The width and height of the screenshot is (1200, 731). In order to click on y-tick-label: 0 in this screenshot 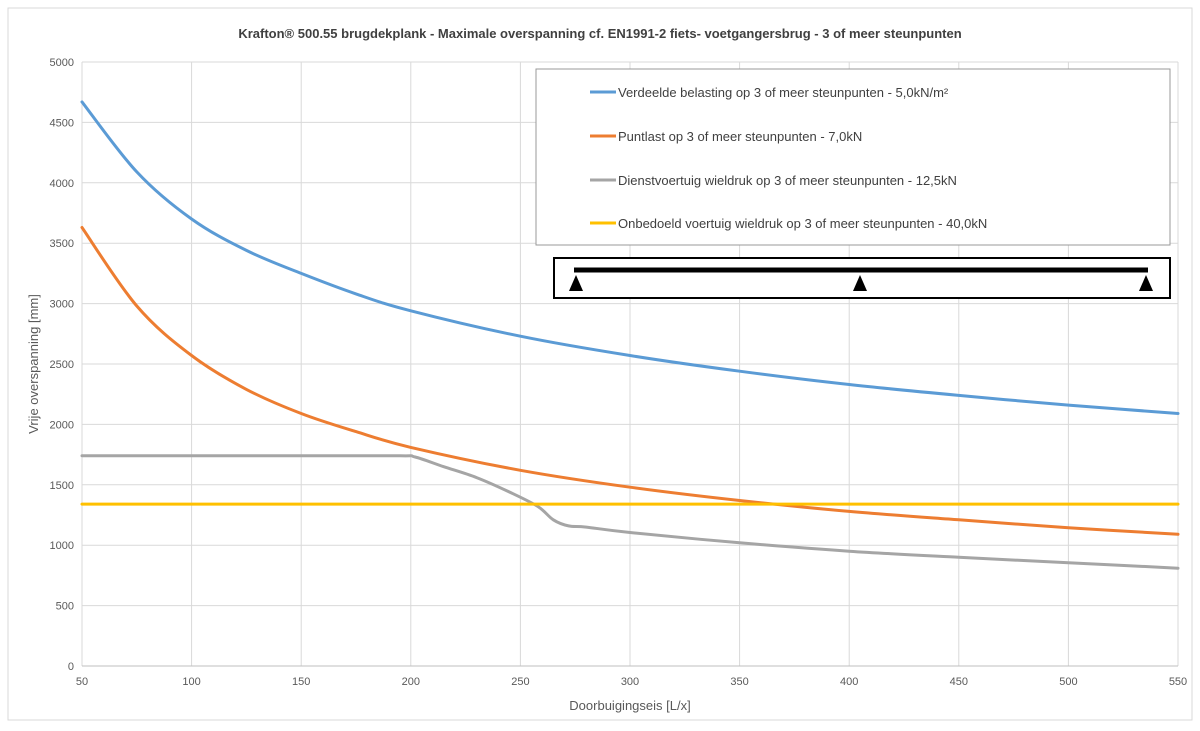, I will do `click(71, 667)`.